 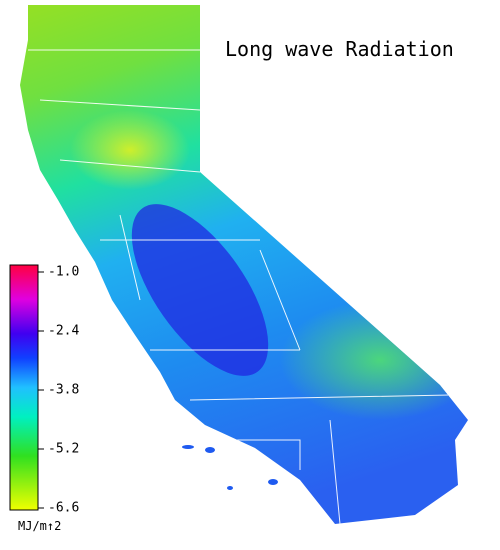 I want to click on map-title: Long wave Radiation, so click(x=339, y=49).